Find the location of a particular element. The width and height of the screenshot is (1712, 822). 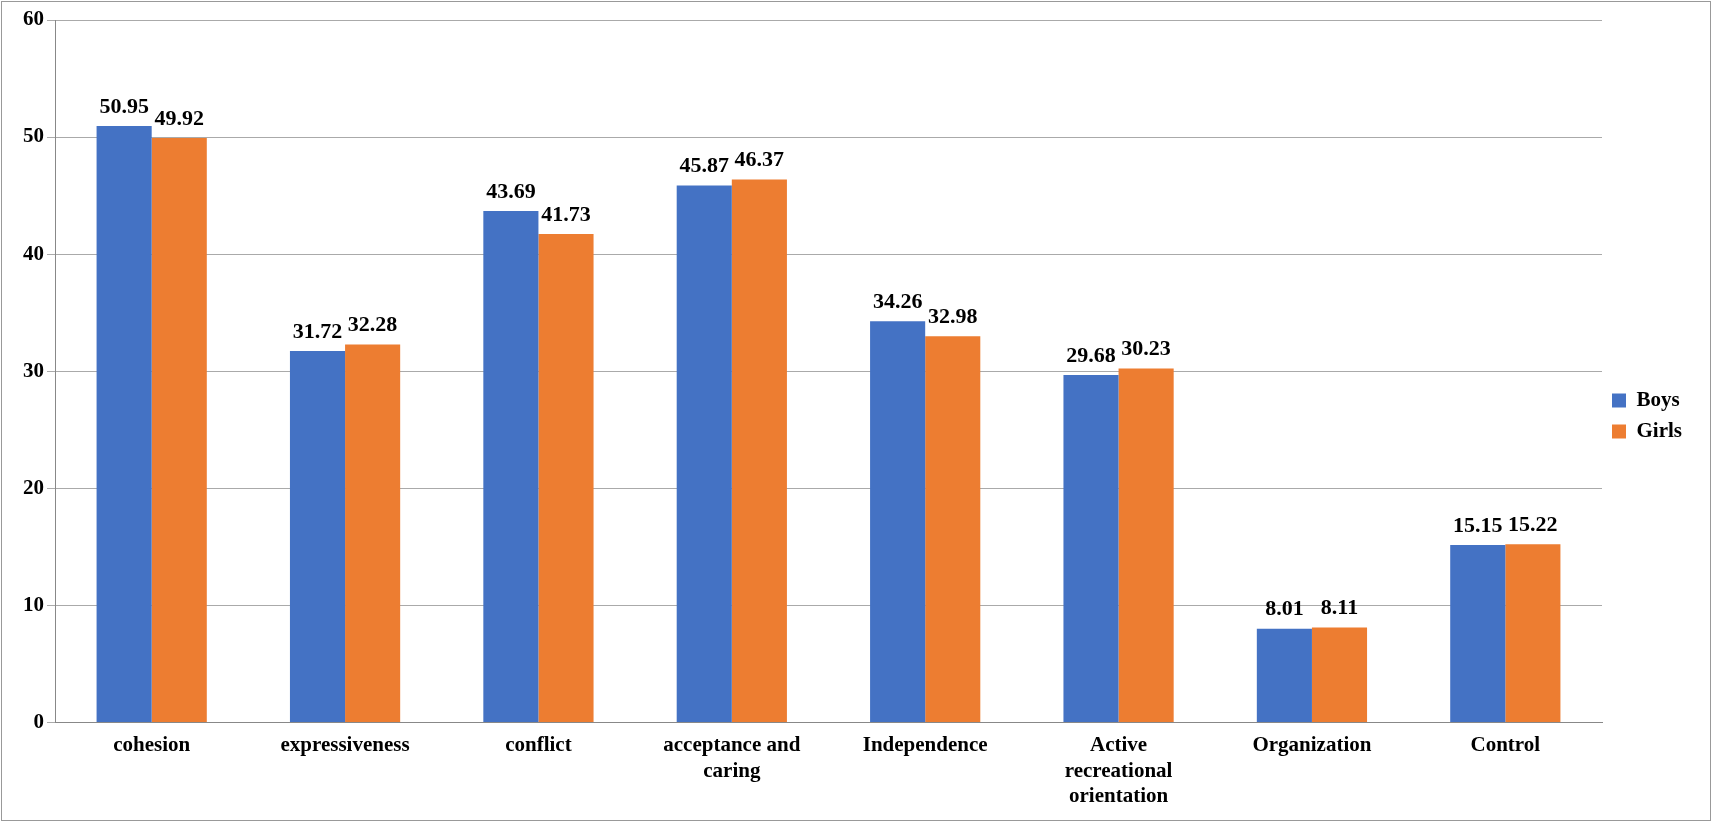

legend-label: Boys is located at coordinates (1658, 398).